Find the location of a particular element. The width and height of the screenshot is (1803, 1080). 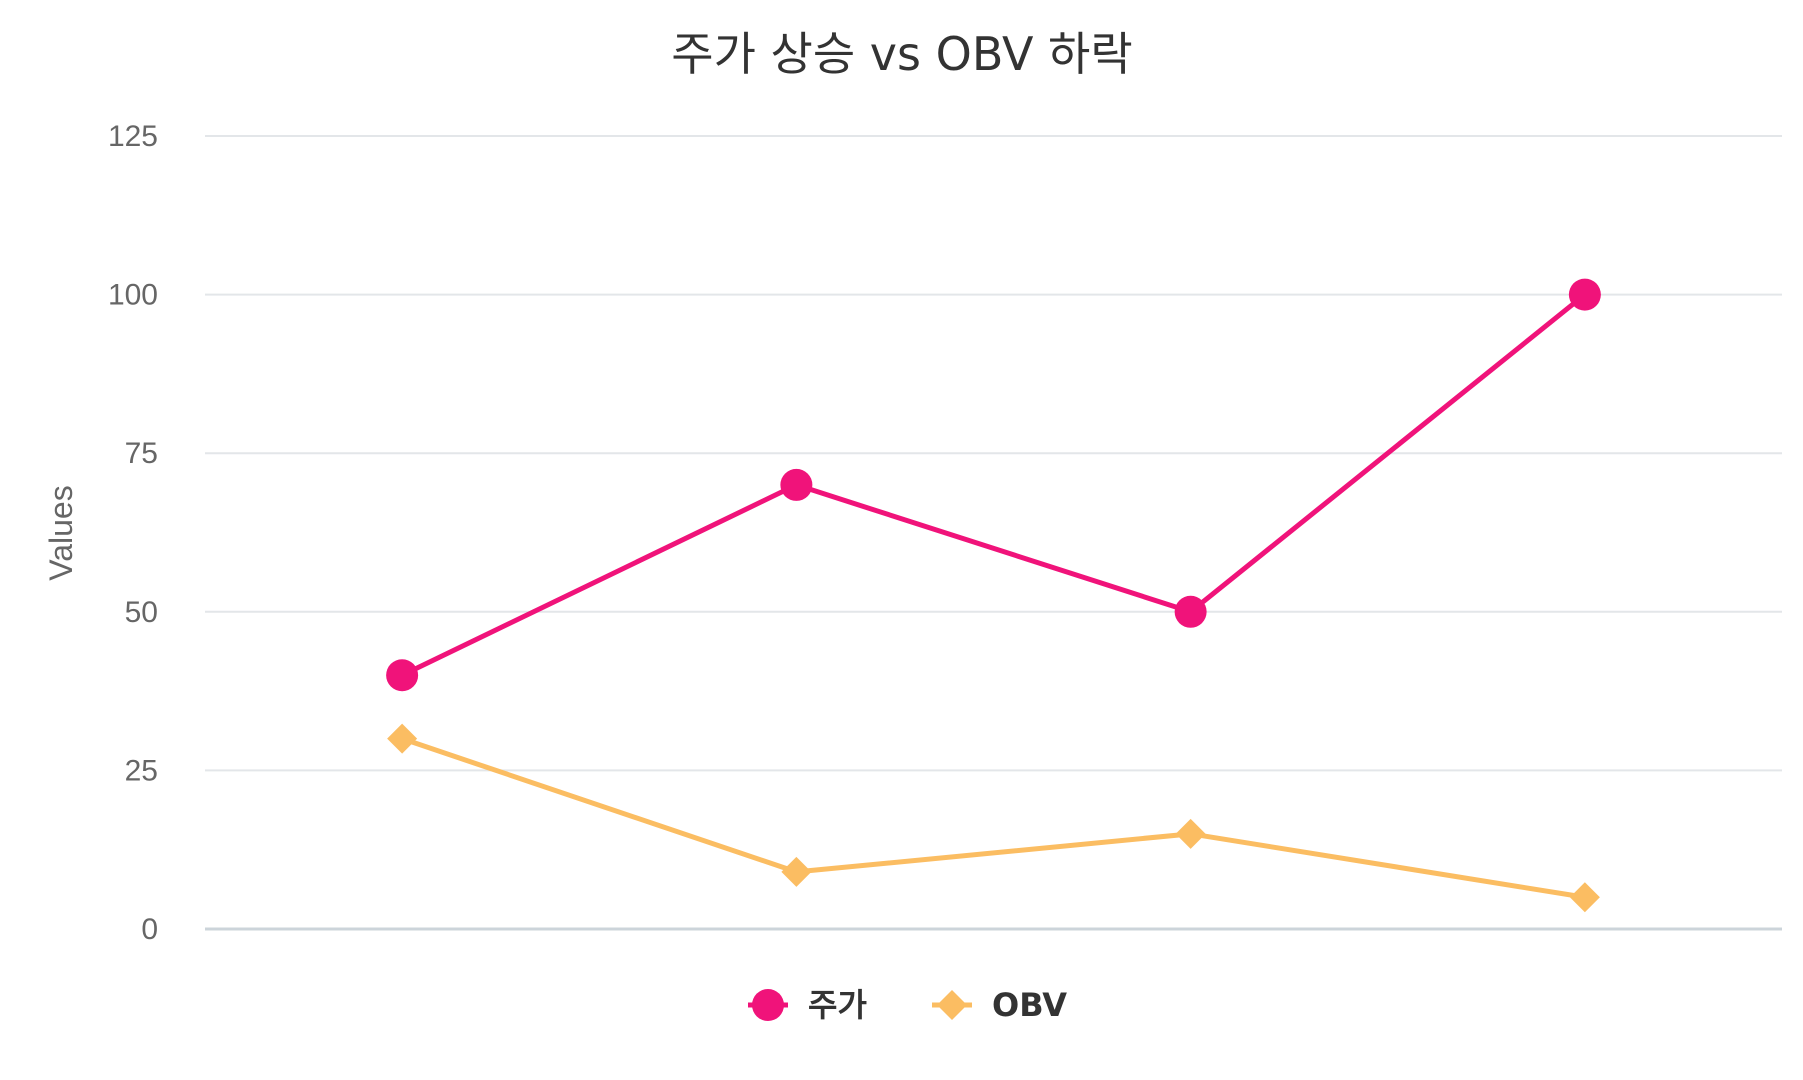

legend-label: 주가 is located at coordinates (837, 1005).